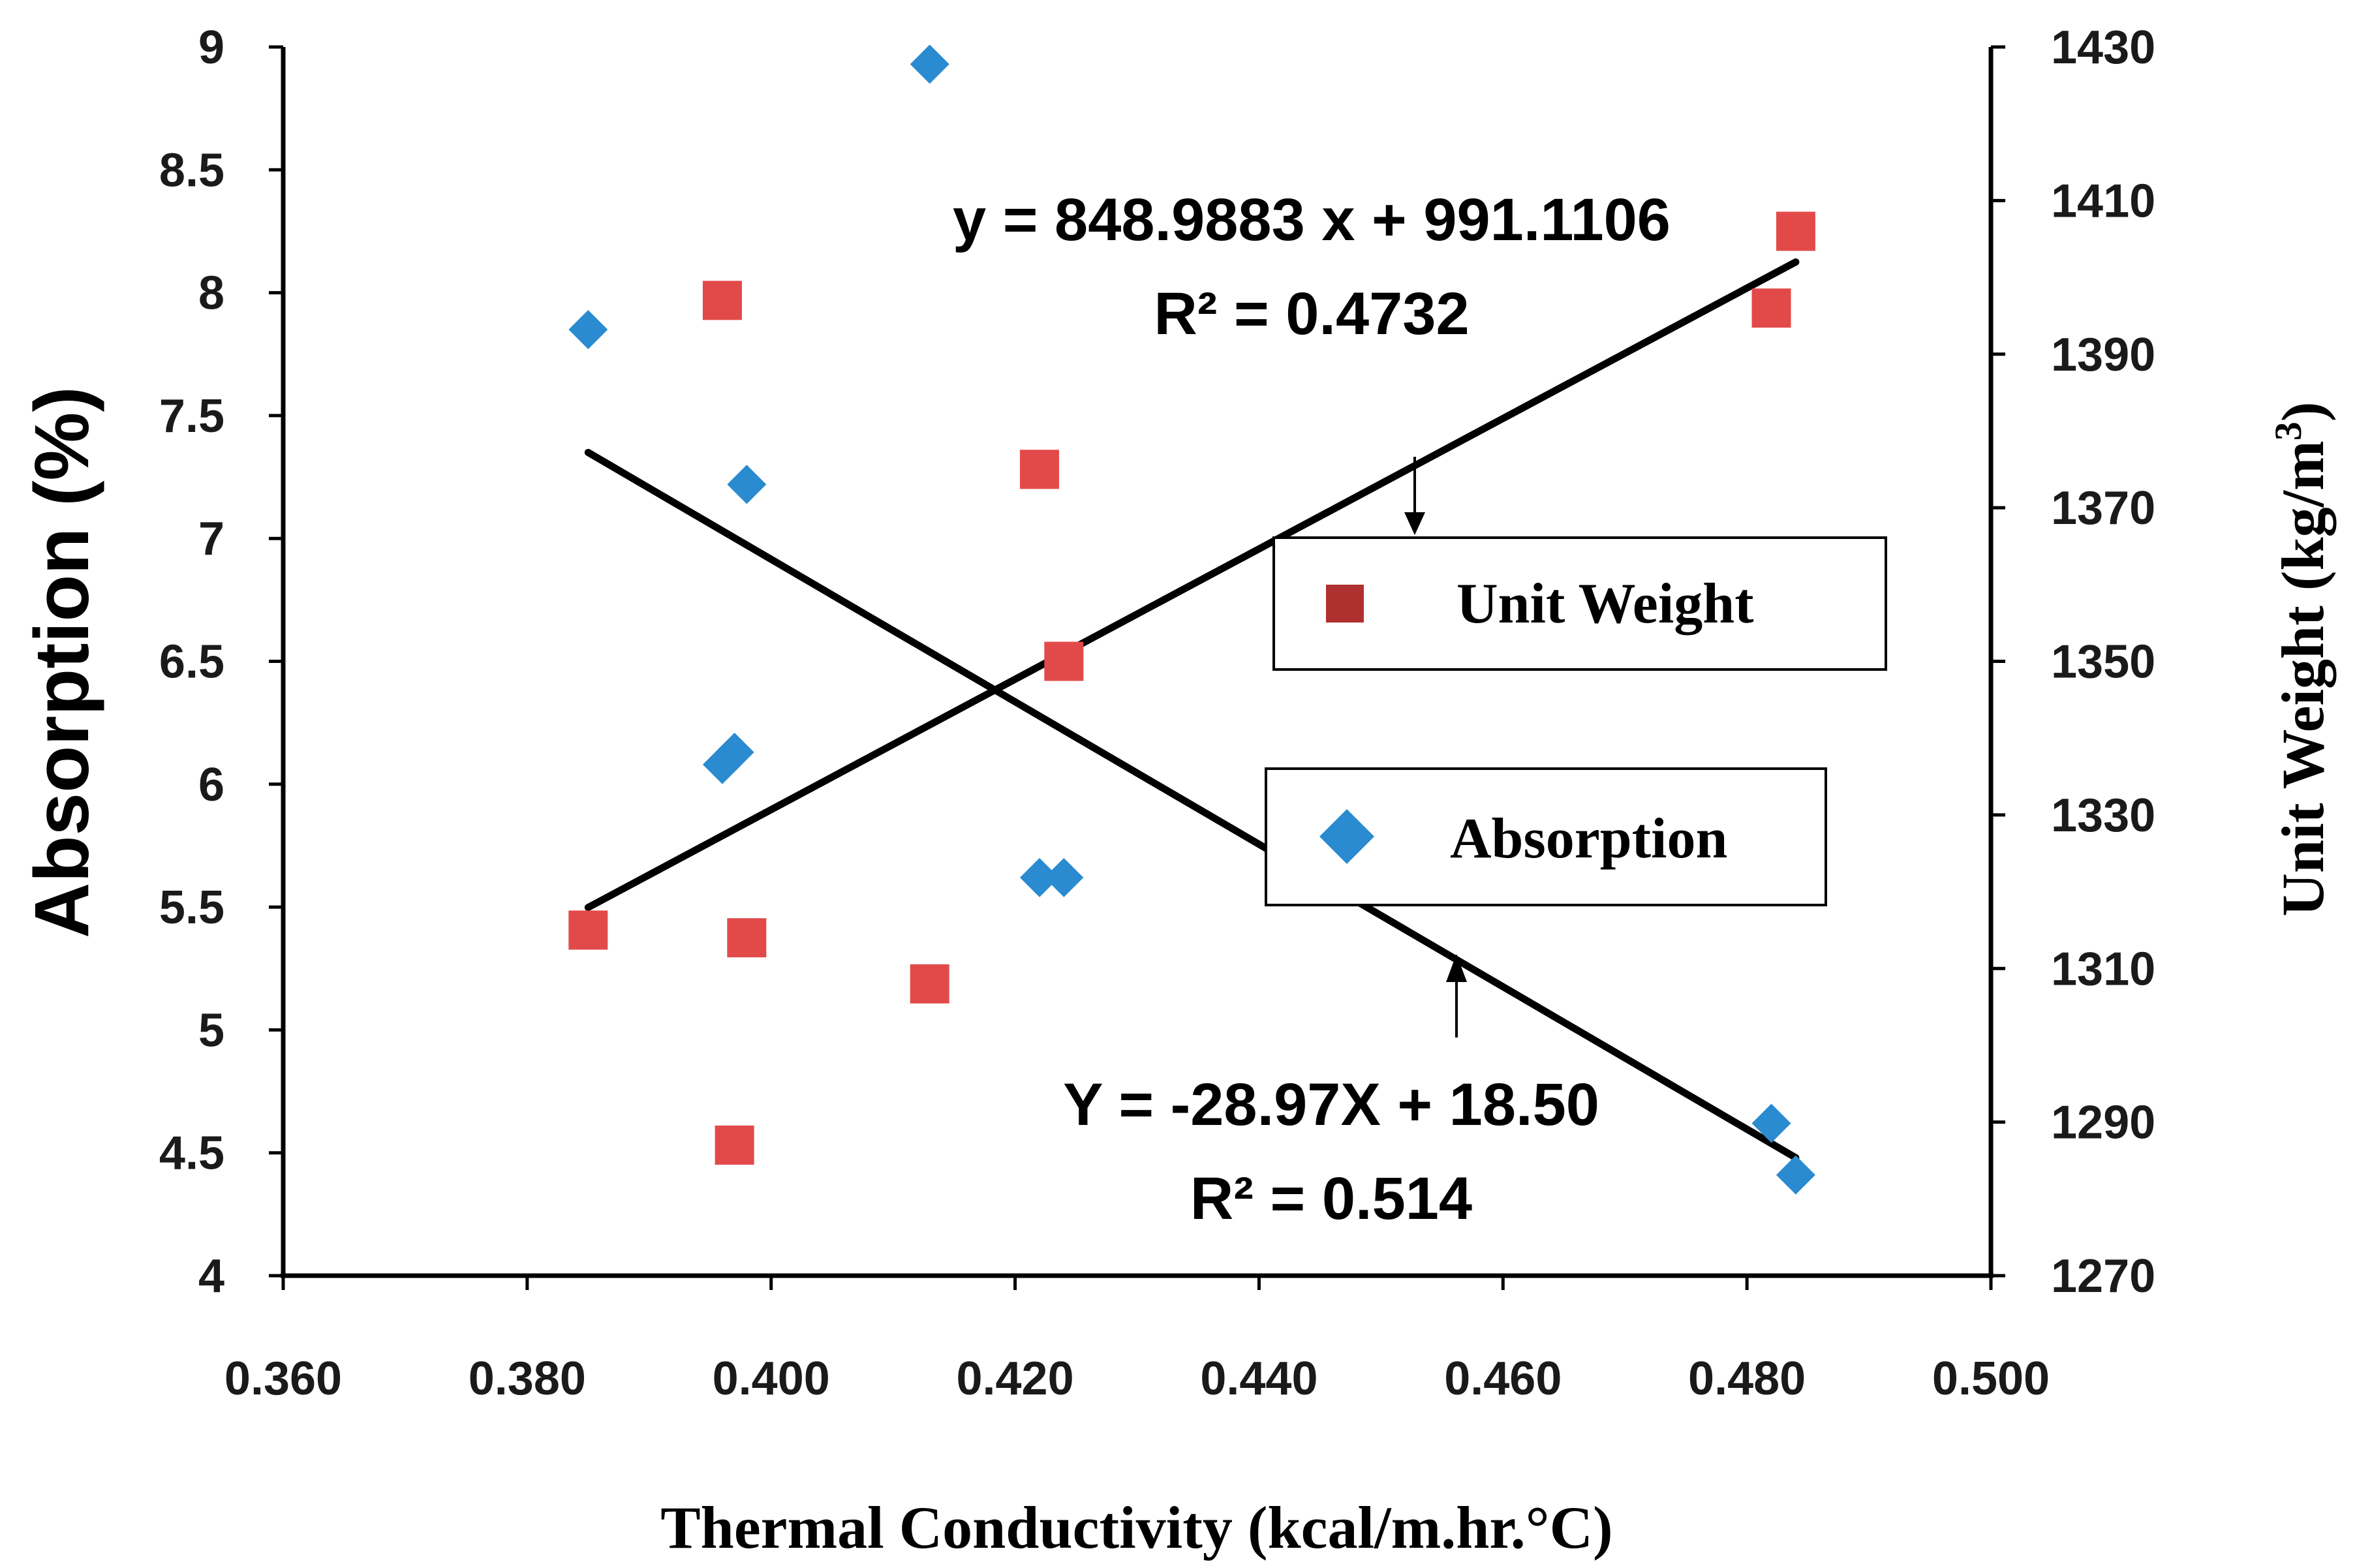  Describe the element at coordinates (1503, 1379) in the screenshot. I see `x-tick-label: 0.460` at that location.